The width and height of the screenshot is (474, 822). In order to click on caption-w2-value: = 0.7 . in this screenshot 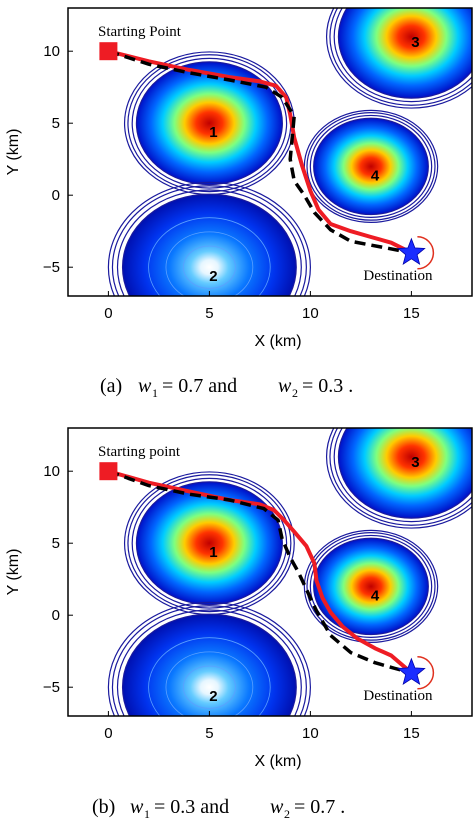, I will do `click(319, 807)`.